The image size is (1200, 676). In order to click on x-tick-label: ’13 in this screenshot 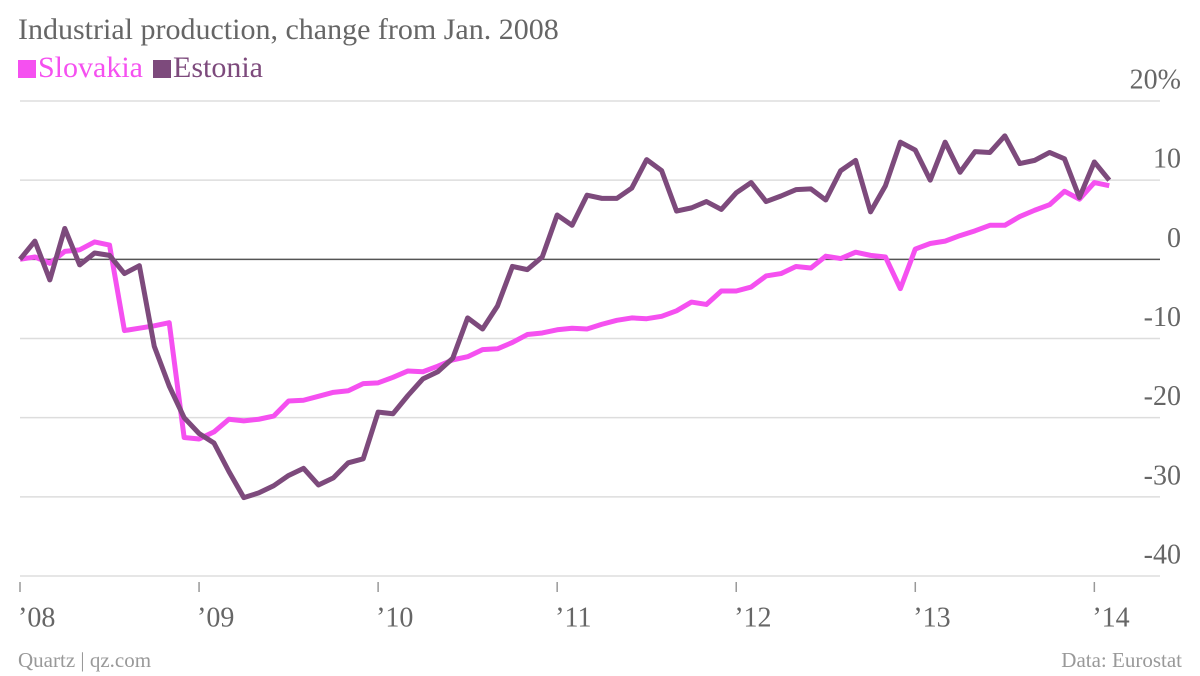, I will do `click(931, 617)`.